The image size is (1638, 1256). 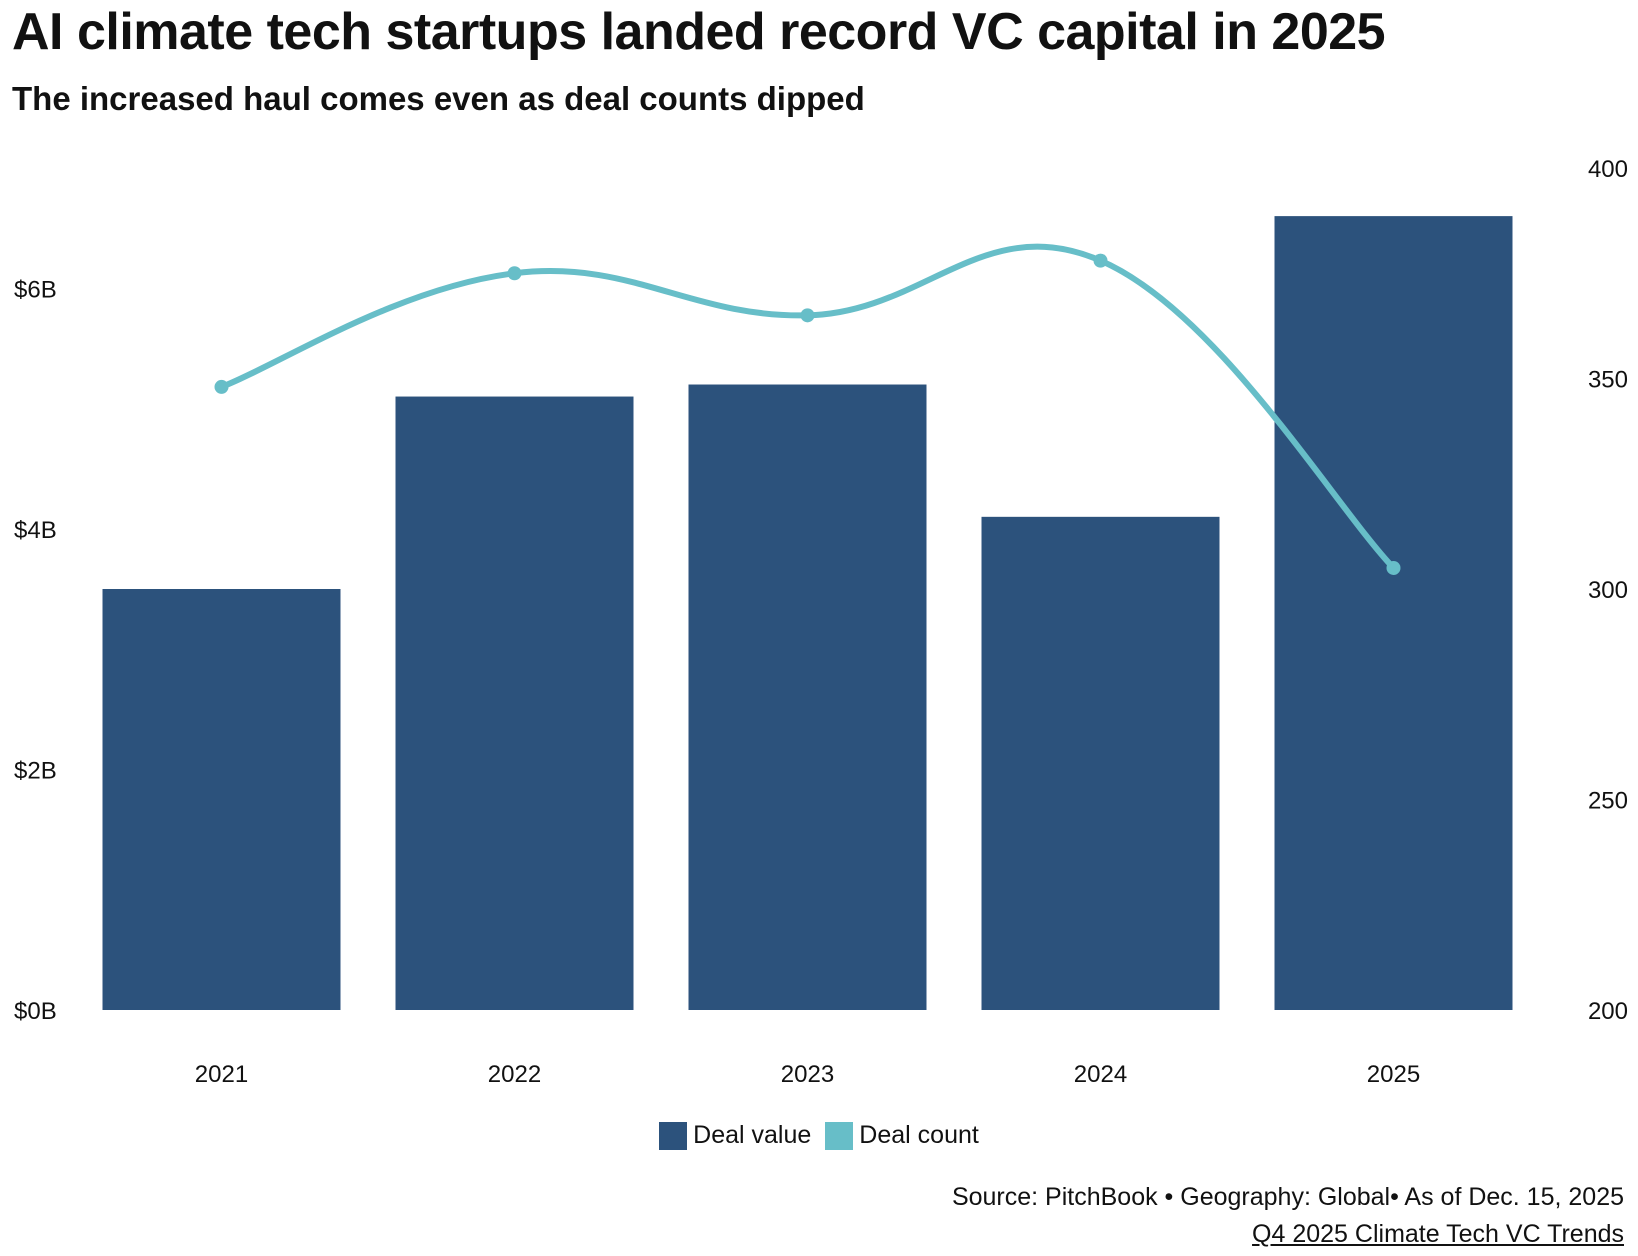 What do you see at coordinates (1100, 1074) in the screenshot?
I see `x-tick-label: 2024` at bounding box center [1100, 1074].